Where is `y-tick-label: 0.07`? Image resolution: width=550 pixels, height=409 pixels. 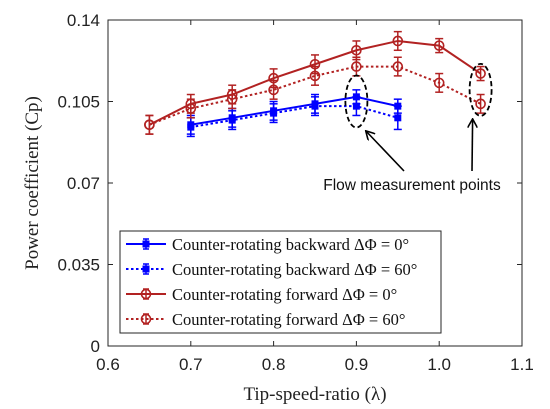
y-tick-label: 0.07 is located at coordinates (83, 183).